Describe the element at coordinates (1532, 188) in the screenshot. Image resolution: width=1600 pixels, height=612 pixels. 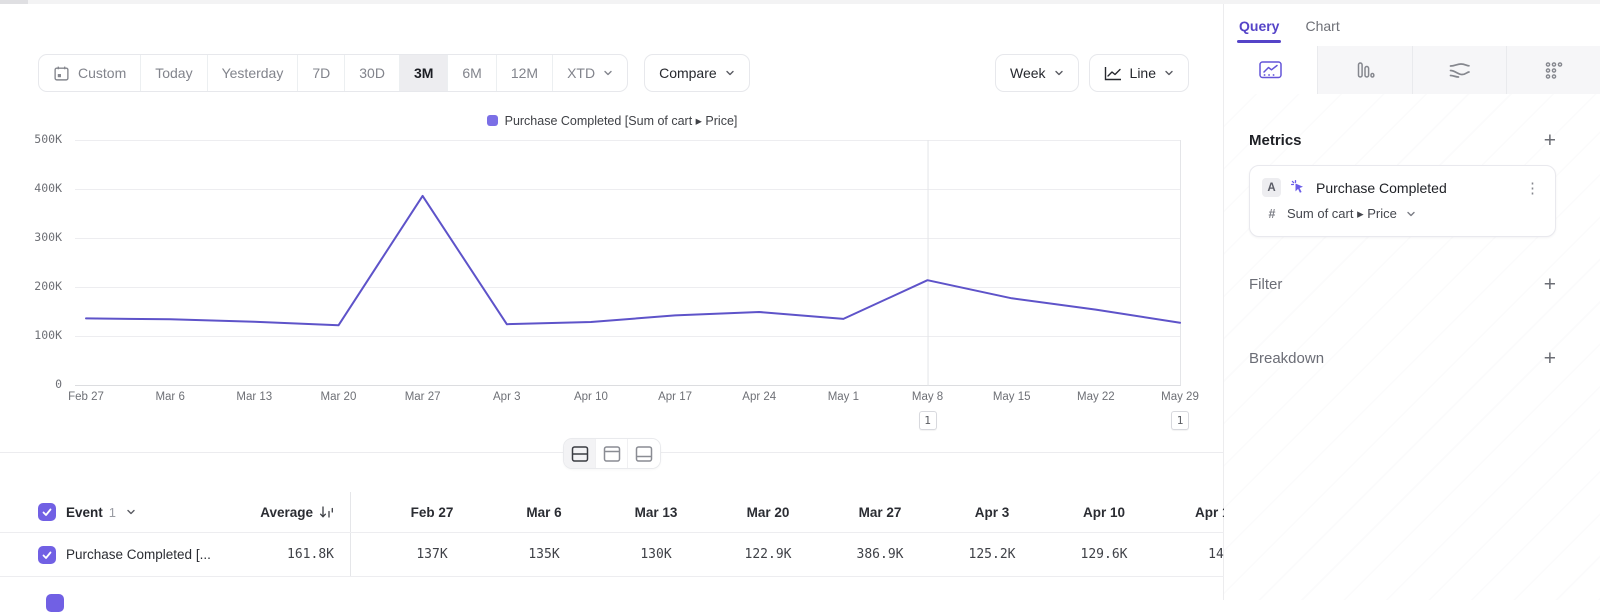
I see `metric-options-kebab-icon: ⋮` at that location.